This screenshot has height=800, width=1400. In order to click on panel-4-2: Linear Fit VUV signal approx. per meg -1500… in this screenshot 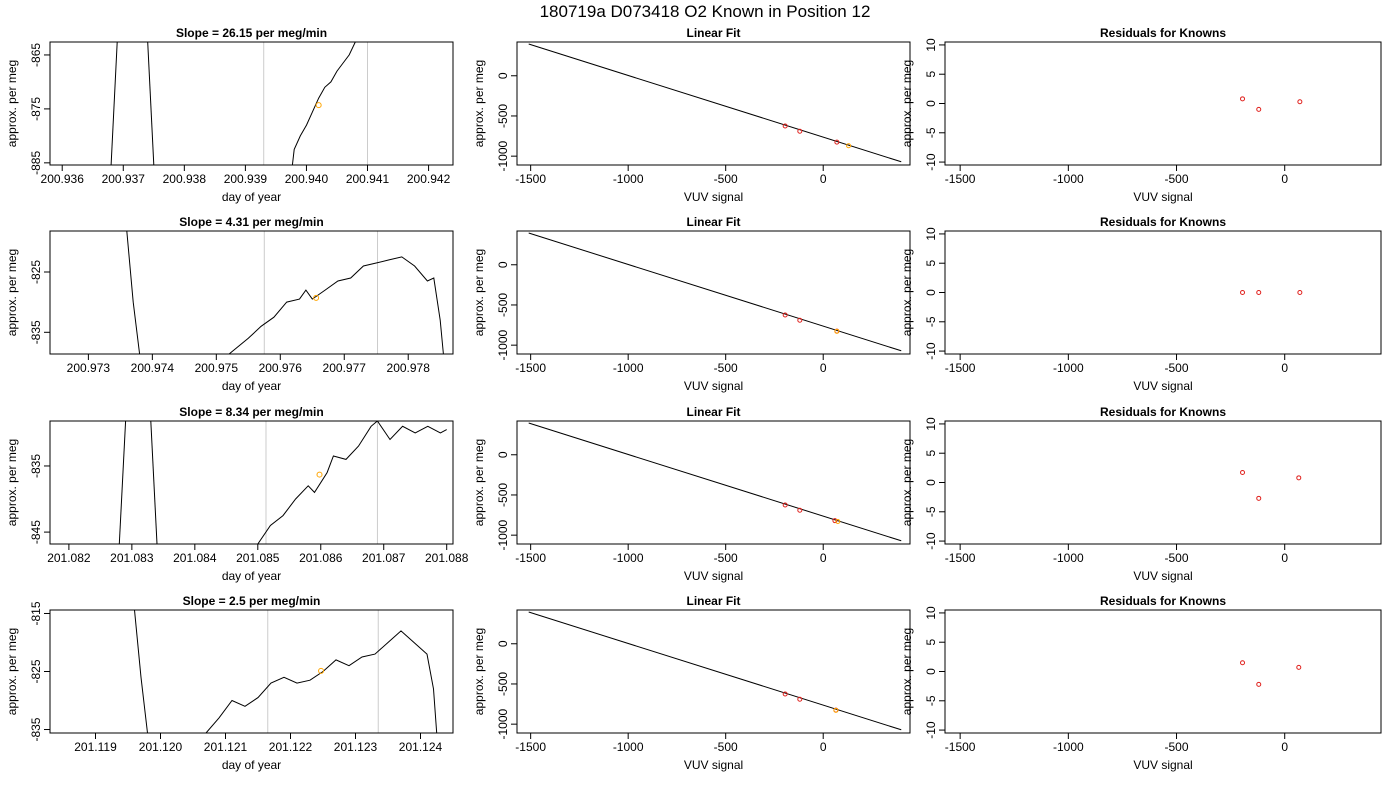, I will do `click(691, 683)`.